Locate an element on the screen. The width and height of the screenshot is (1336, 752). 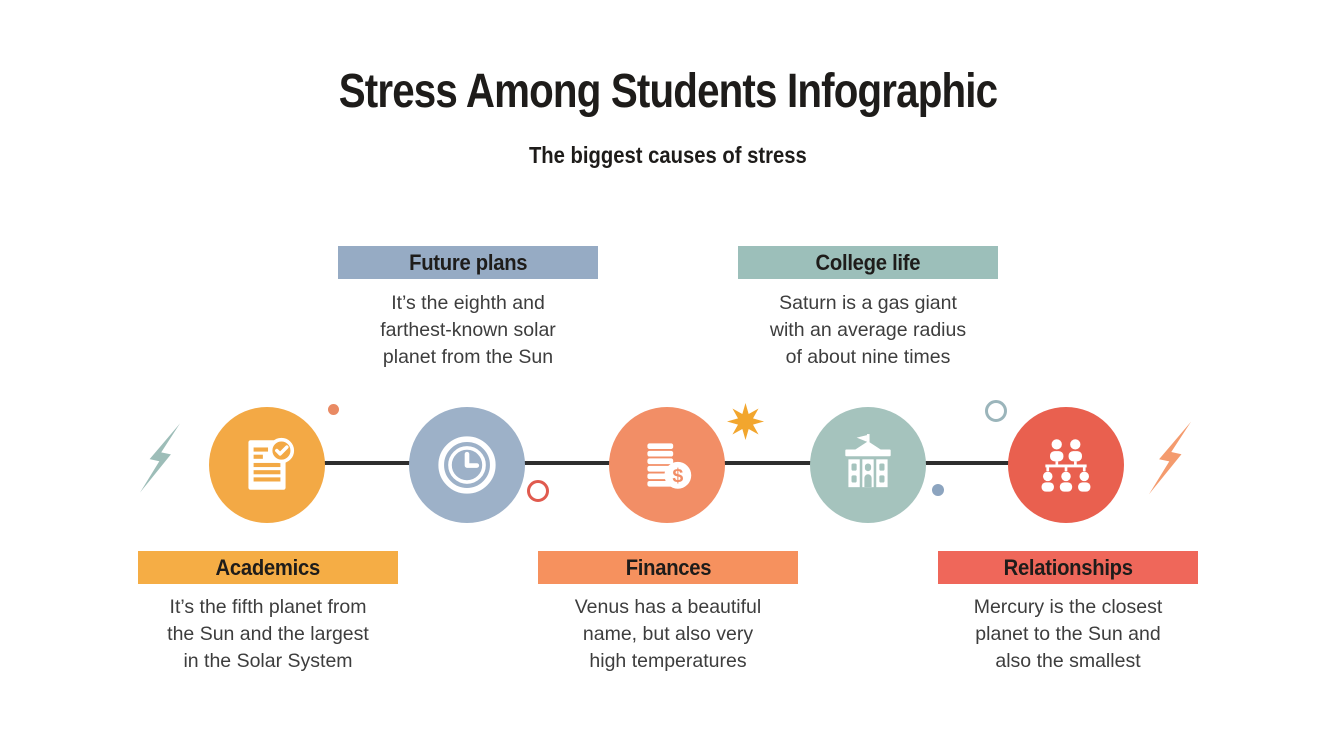
people-hierarchy-icon is located at coordinates (1066, 465).